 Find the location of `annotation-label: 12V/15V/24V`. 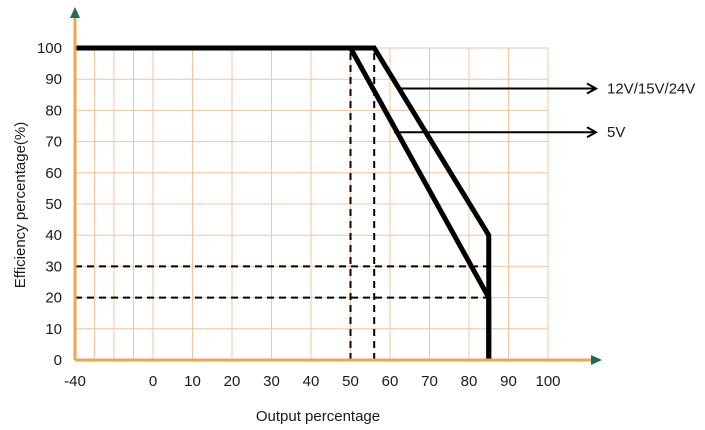

annotation-label: 12V/15V/24V is located at coordinates (651, 89).